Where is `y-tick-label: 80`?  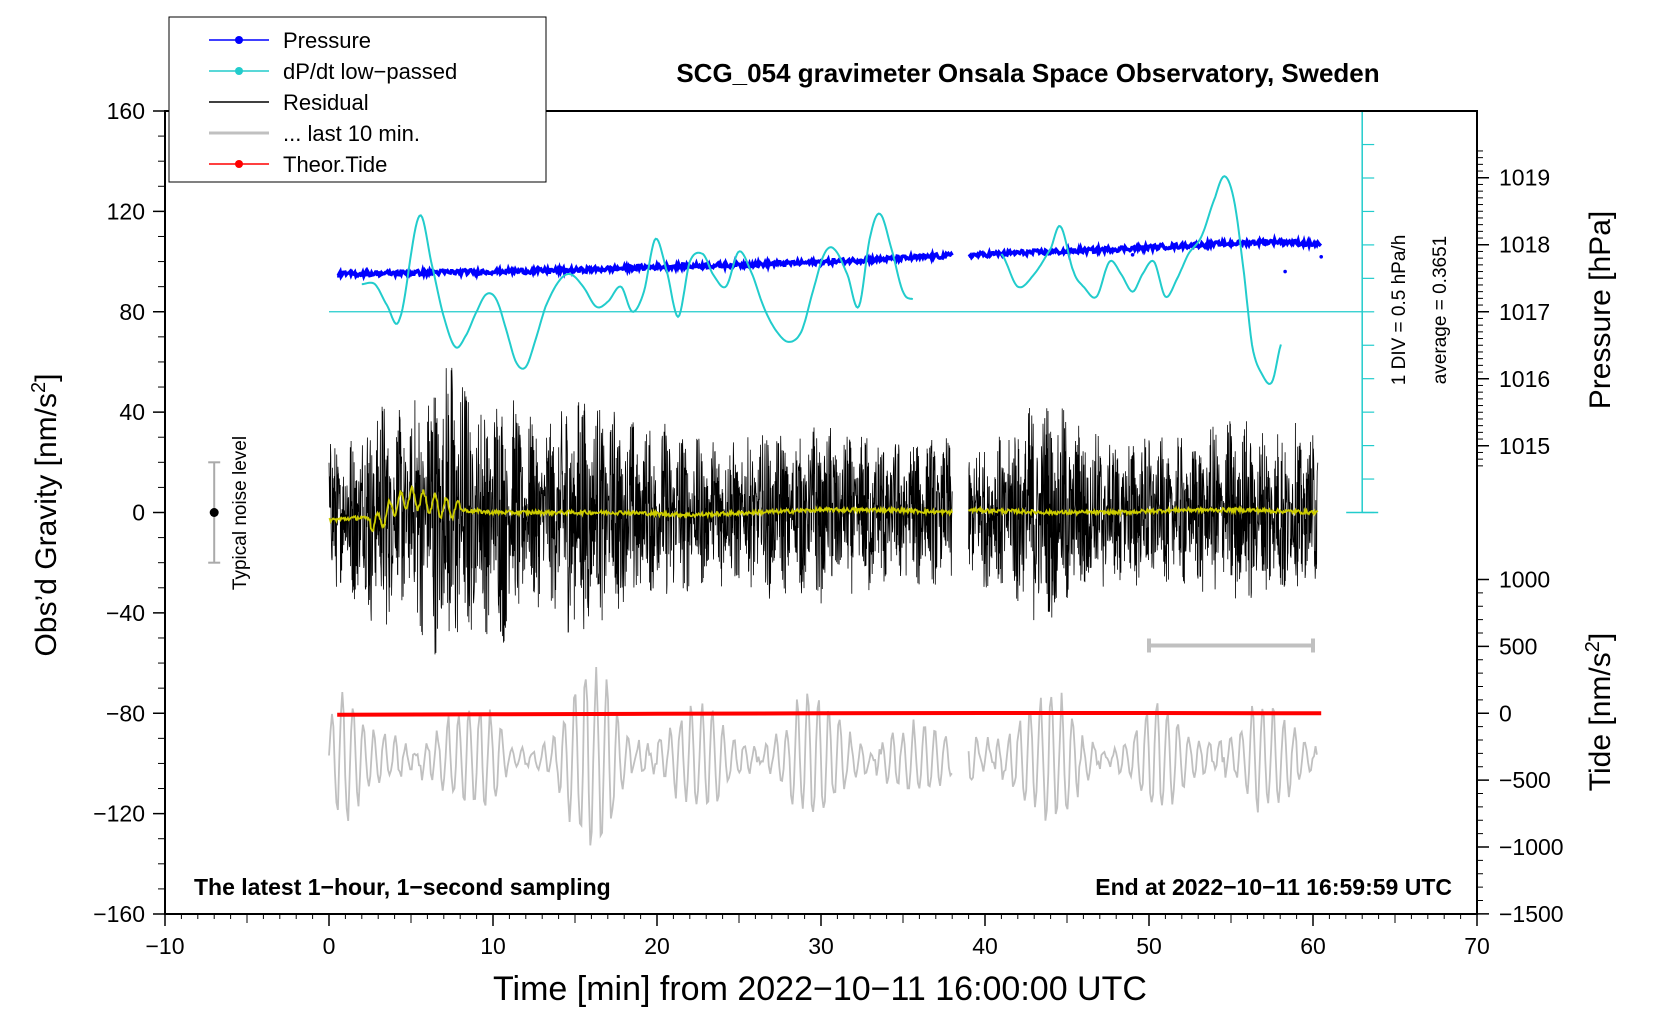
y-tick-label: 80 is located at coordinates (132, 312).